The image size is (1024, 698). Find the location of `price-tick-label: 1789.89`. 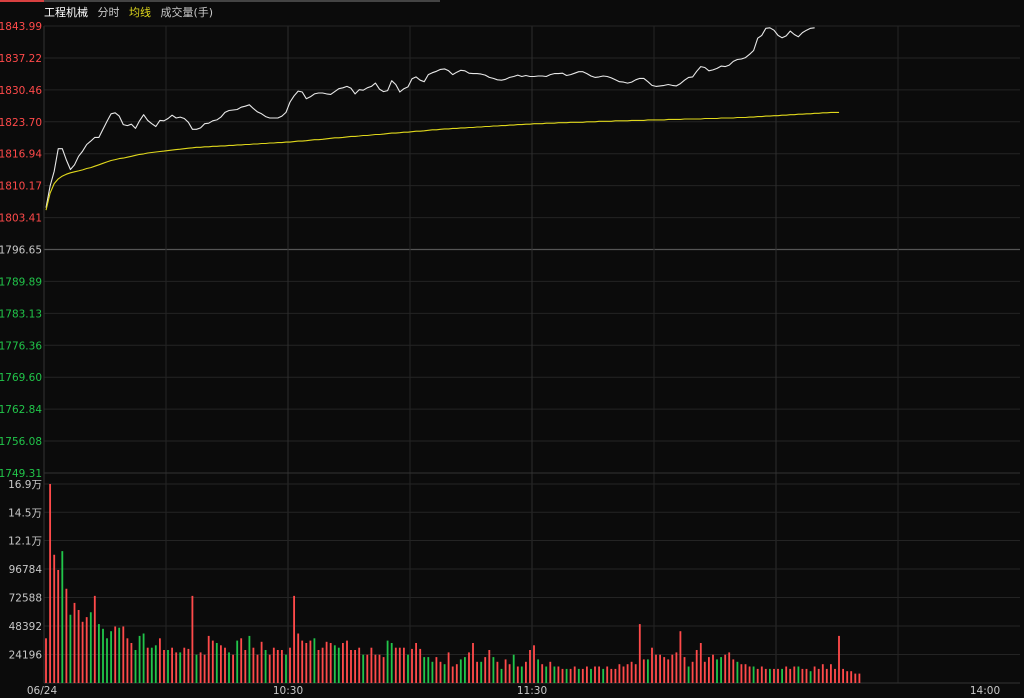

price-tick-label: 1789.89 is located at coordinates (21, 282).